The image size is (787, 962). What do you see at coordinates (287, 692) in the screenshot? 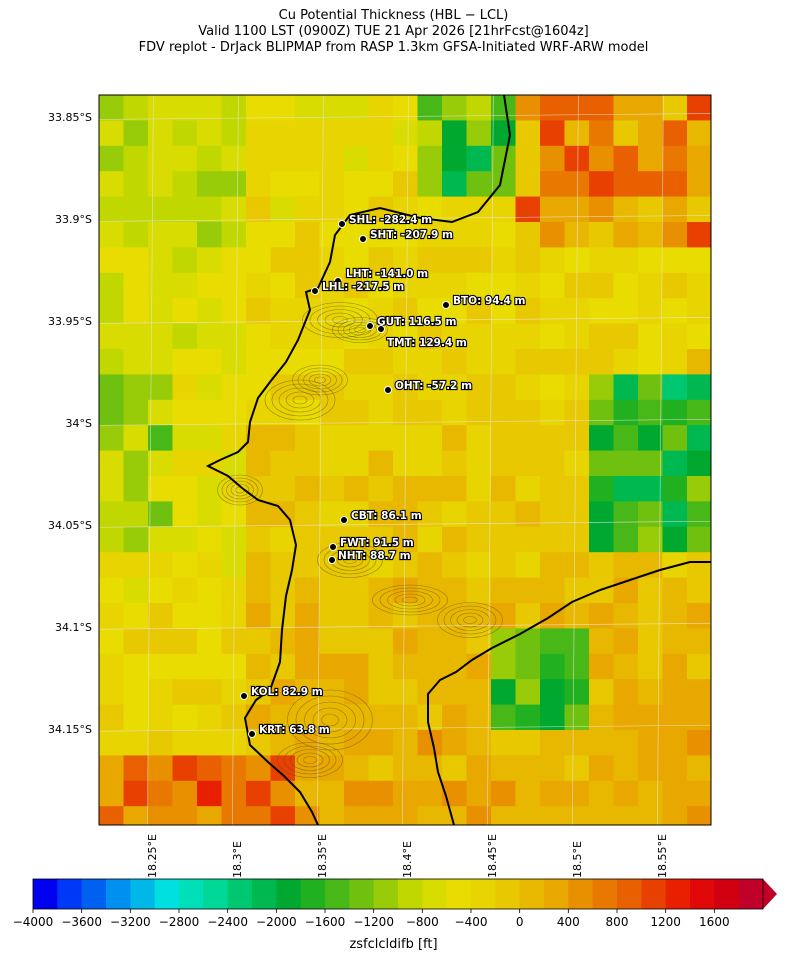
I see `station-label: KOL: 82.9 m` at bounding box center [287, 692].